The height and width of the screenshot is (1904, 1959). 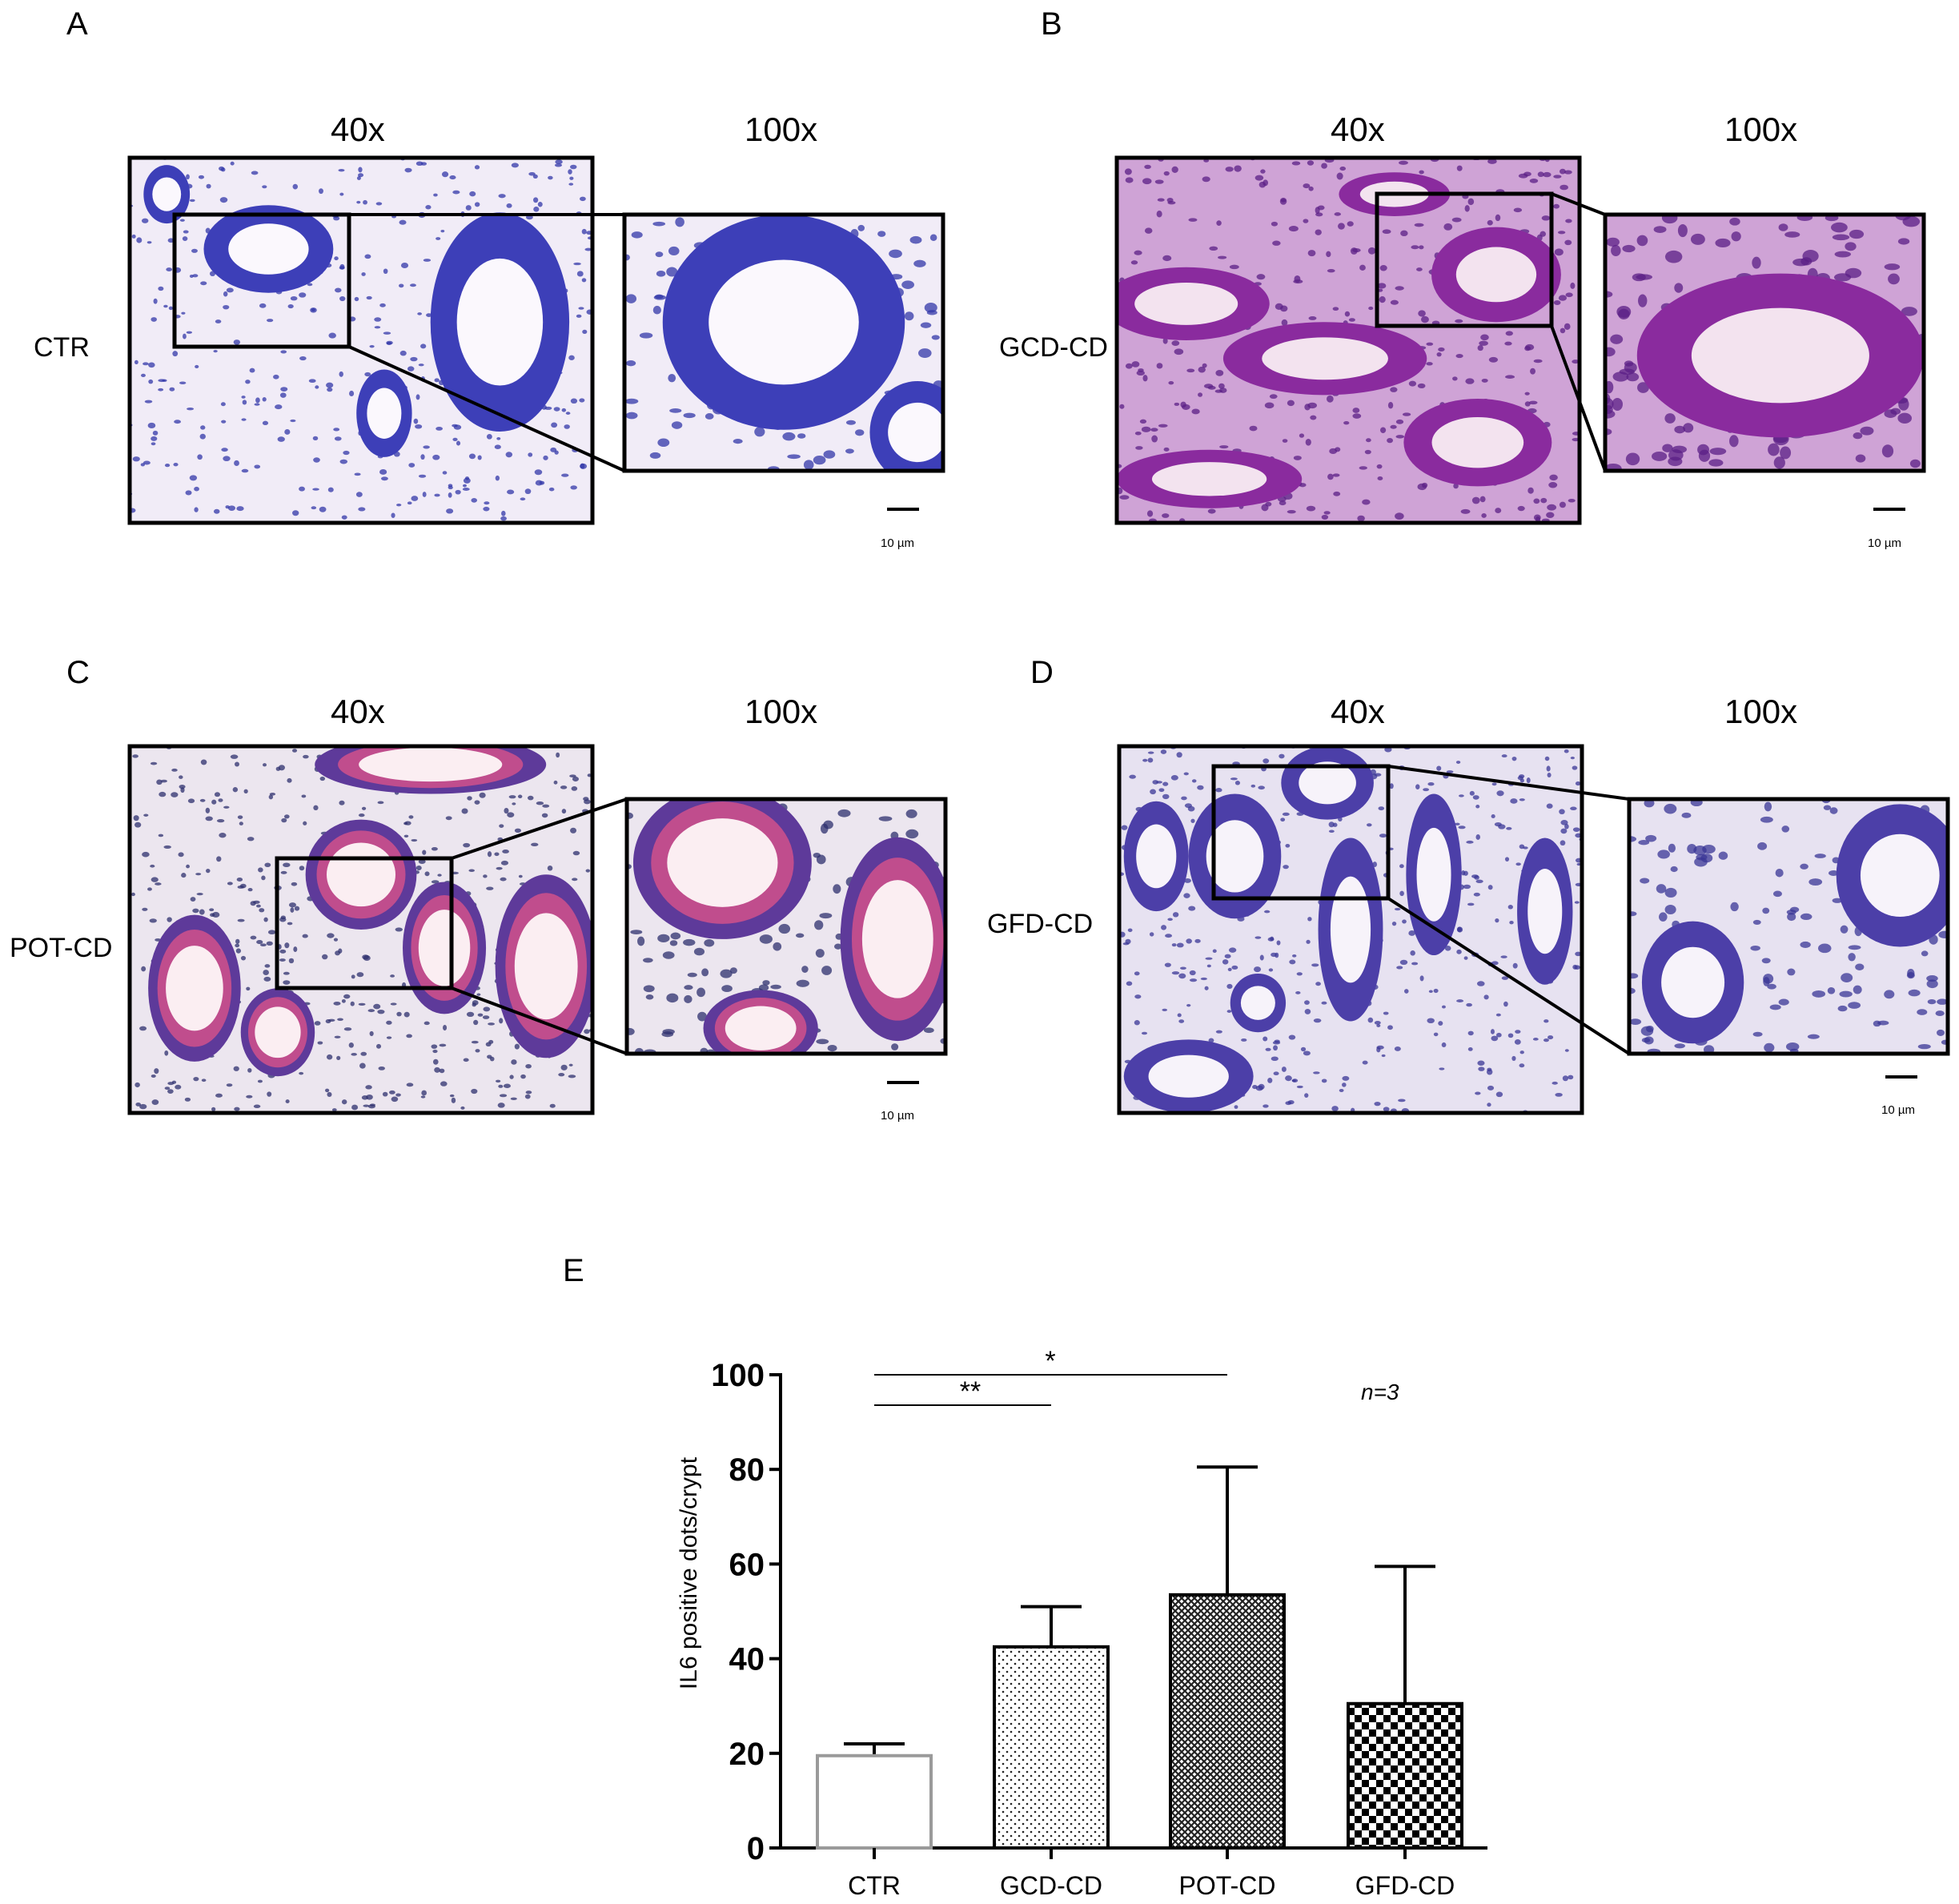 I want to click on zoom-line-c-top, so click(x=539, y=828).